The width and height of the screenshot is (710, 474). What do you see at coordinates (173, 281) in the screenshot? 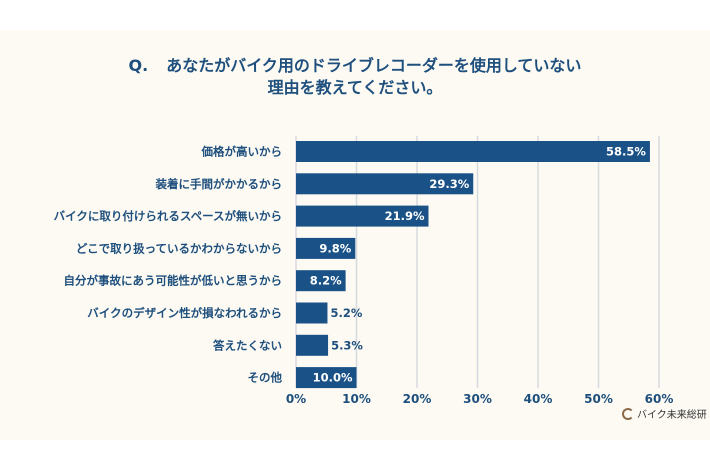
I see `category-label: 自分が事故にあう可能性が低いと思うから` at bounding box center [173, 281].